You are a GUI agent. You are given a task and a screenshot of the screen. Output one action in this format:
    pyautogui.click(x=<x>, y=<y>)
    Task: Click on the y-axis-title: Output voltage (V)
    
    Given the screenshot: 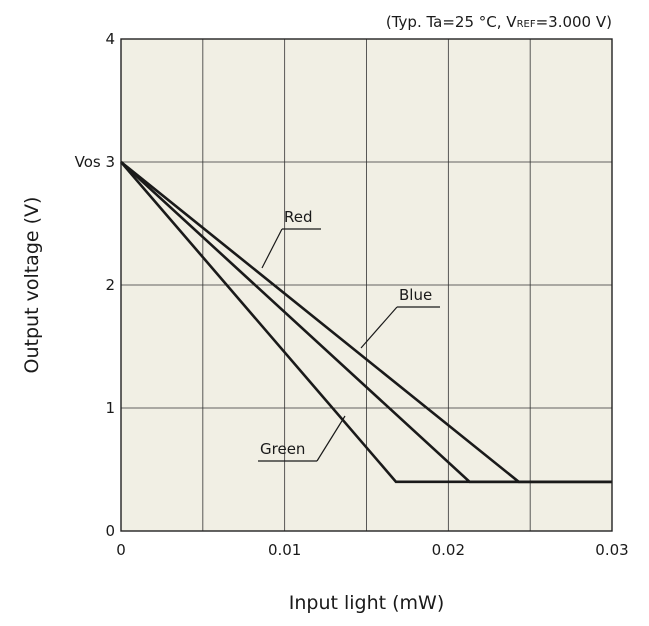 What is the action you would take?
    pyautogui.click(x=32, y=285)
    